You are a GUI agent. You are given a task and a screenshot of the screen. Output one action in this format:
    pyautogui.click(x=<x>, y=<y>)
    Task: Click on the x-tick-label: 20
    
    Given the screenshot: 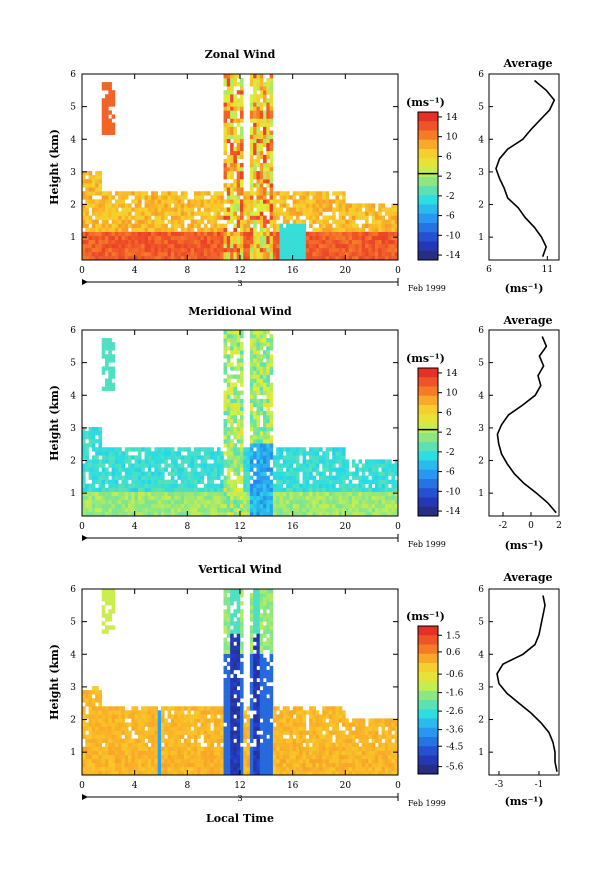 What is the action you would take?
    pyautogui.click(x=346, y=271)
    